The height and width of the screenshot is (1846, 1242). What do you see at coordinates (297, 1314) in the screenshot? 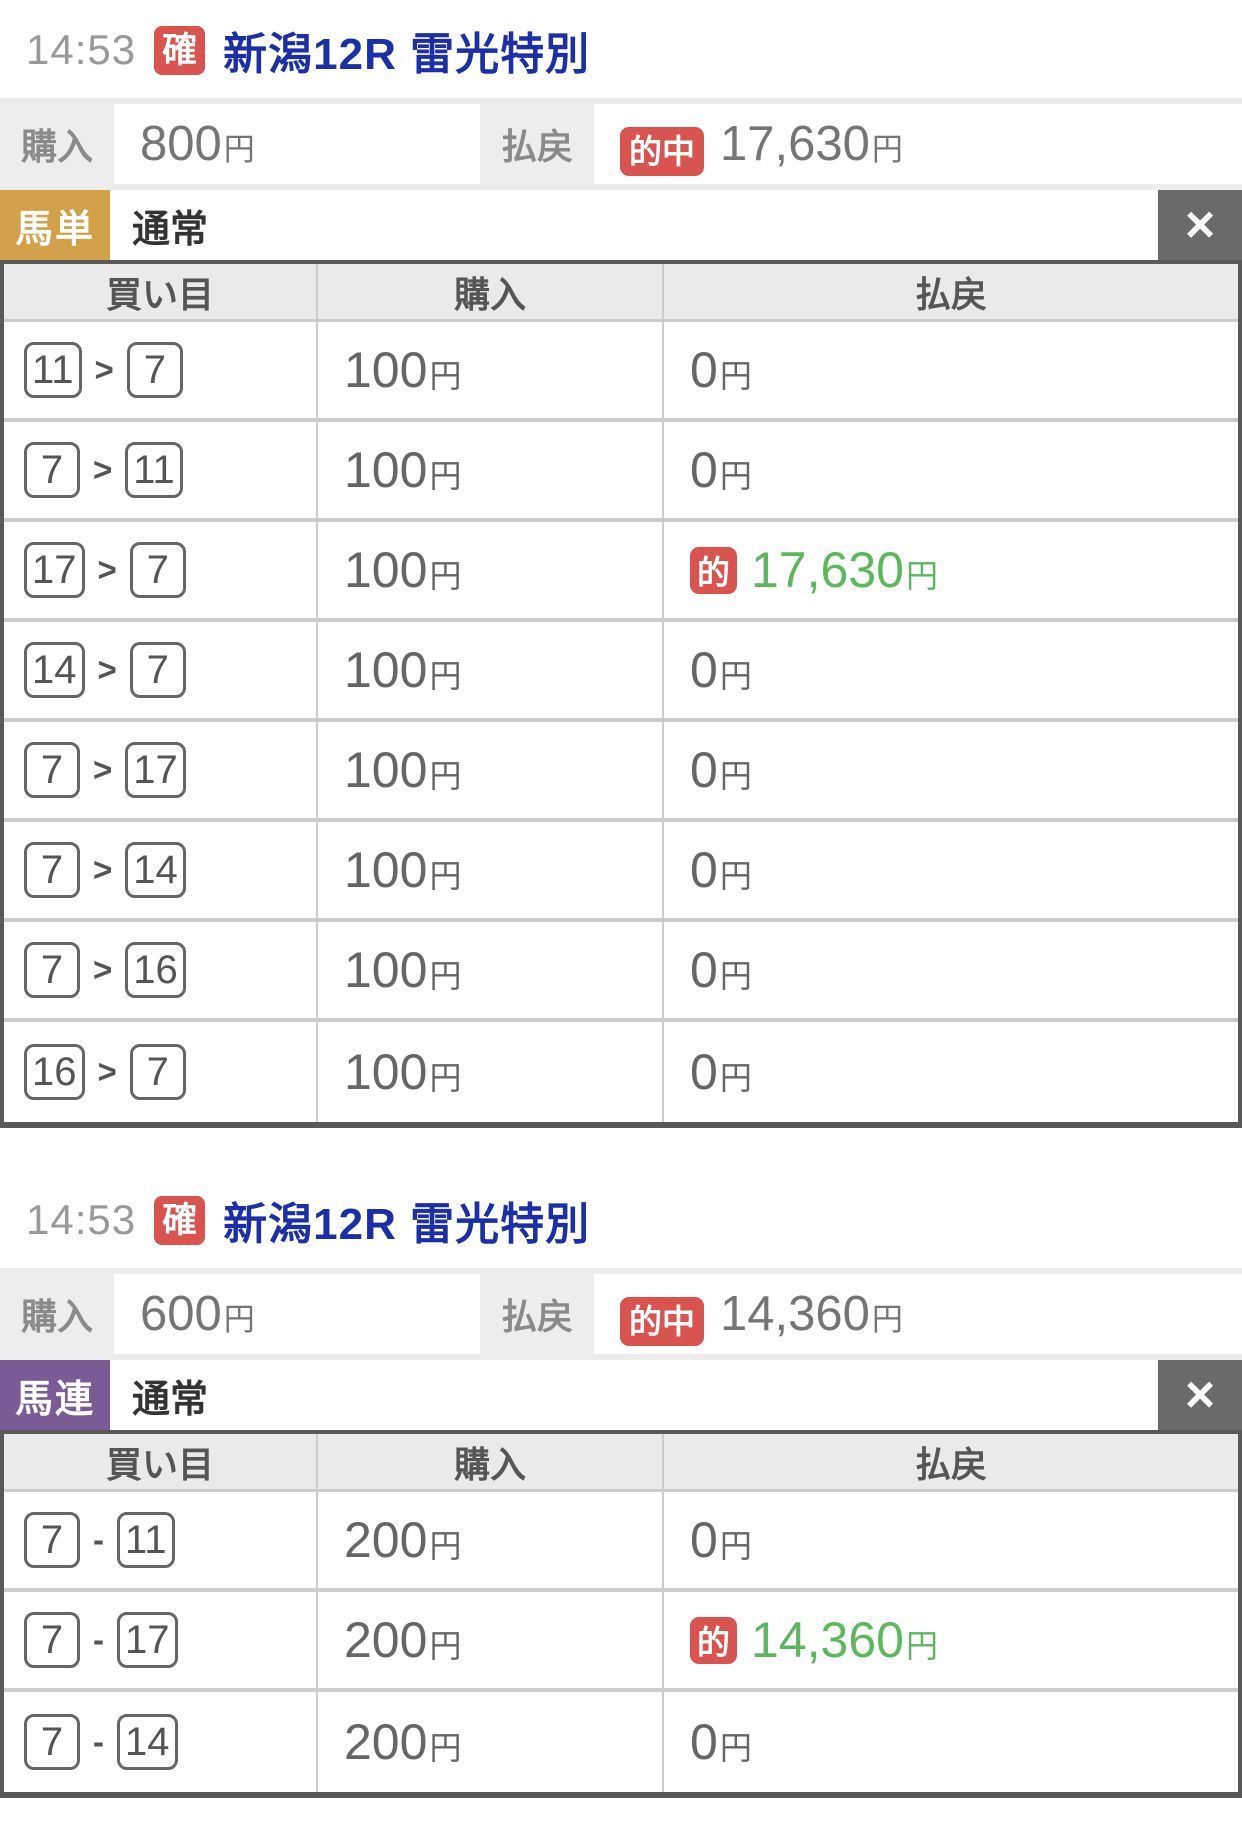
I see `purchase-total: 600円` at bounding box center [297, 1314].